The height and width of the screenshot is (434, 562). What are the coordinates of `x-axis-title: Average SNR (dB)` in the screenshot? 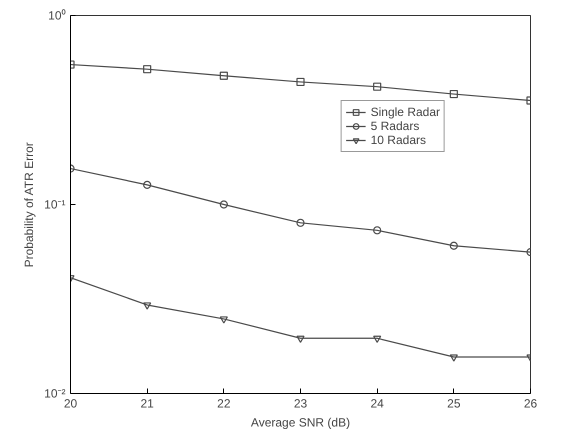 It's located at (300, 423).